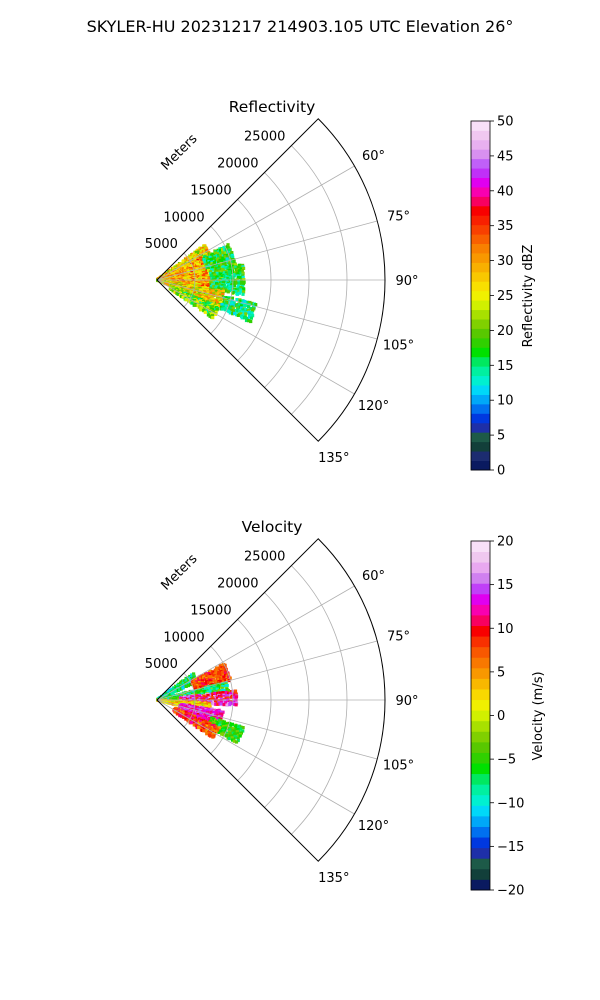  I want to click on colorbar-tick-label: 5, so click(501, 672).